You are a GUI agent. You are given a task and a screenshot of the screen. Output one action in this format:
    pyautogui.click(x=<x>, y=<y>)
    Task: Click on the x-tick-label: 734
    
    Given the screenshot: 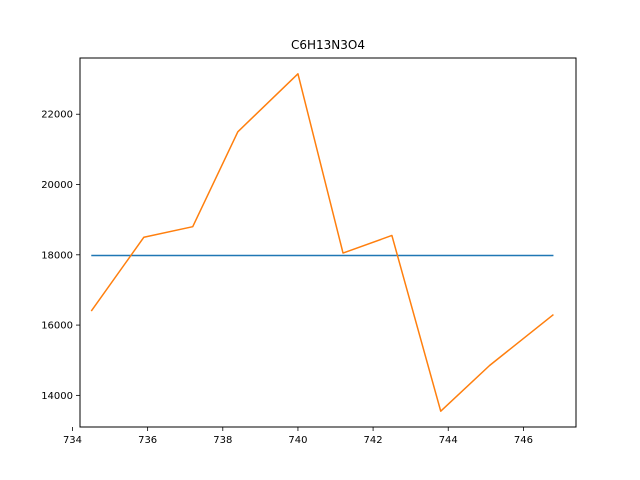 What is the action you would take?
    pyautogui.click(x=72, y=440)
    